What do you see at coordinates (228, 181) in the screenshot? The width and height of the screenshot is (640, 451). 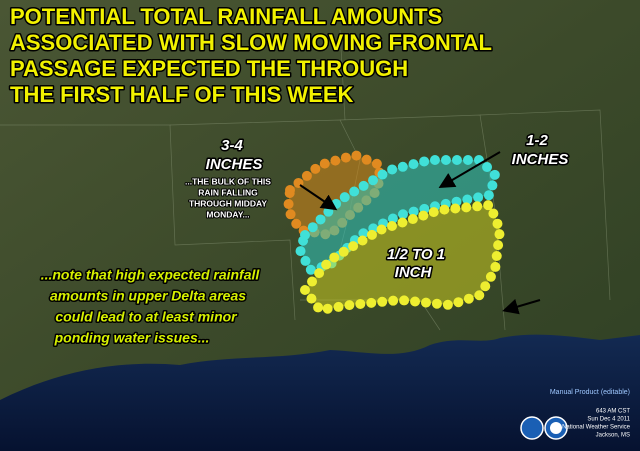 I see `zone-note: ...THE BULK OF THIS` at bounding box center [228, 181].